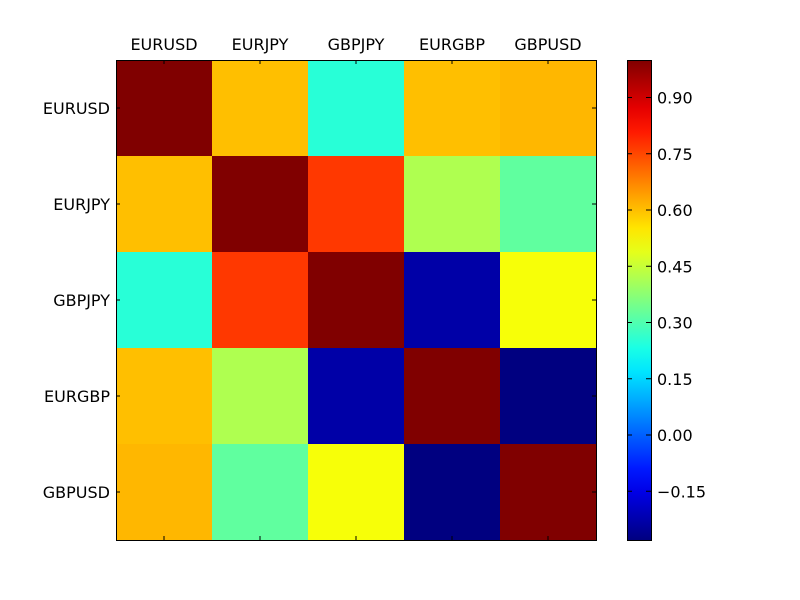 The image size is (800, 600). Describe the element at coordinates (77, 396) in the screenshot. I see `y-tick-label: EURGBP` at that location.